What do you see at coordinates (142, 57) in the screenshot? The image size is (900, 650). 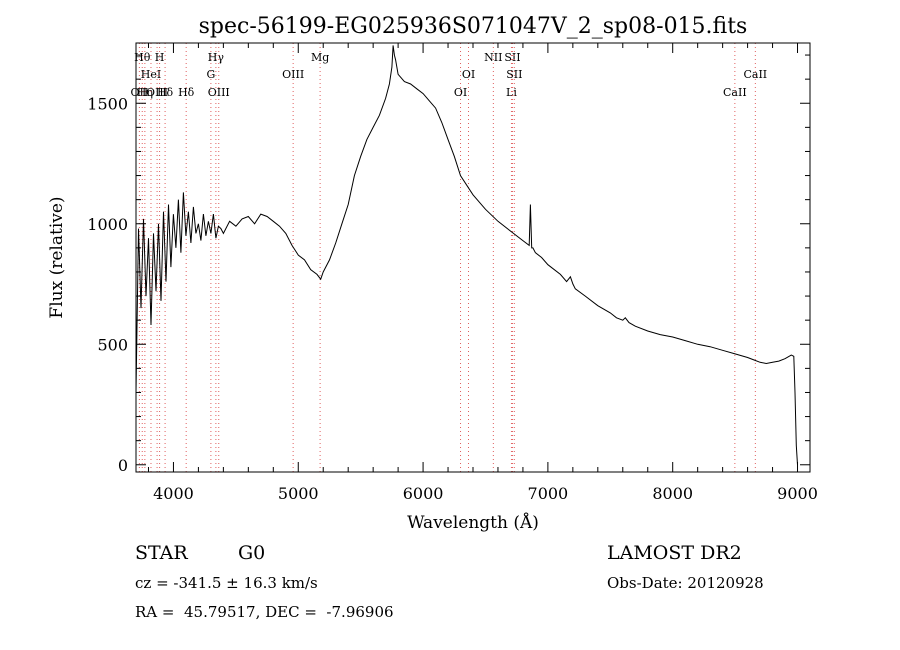 I see `line-label: Hθ` at bounding box center [142, 57].